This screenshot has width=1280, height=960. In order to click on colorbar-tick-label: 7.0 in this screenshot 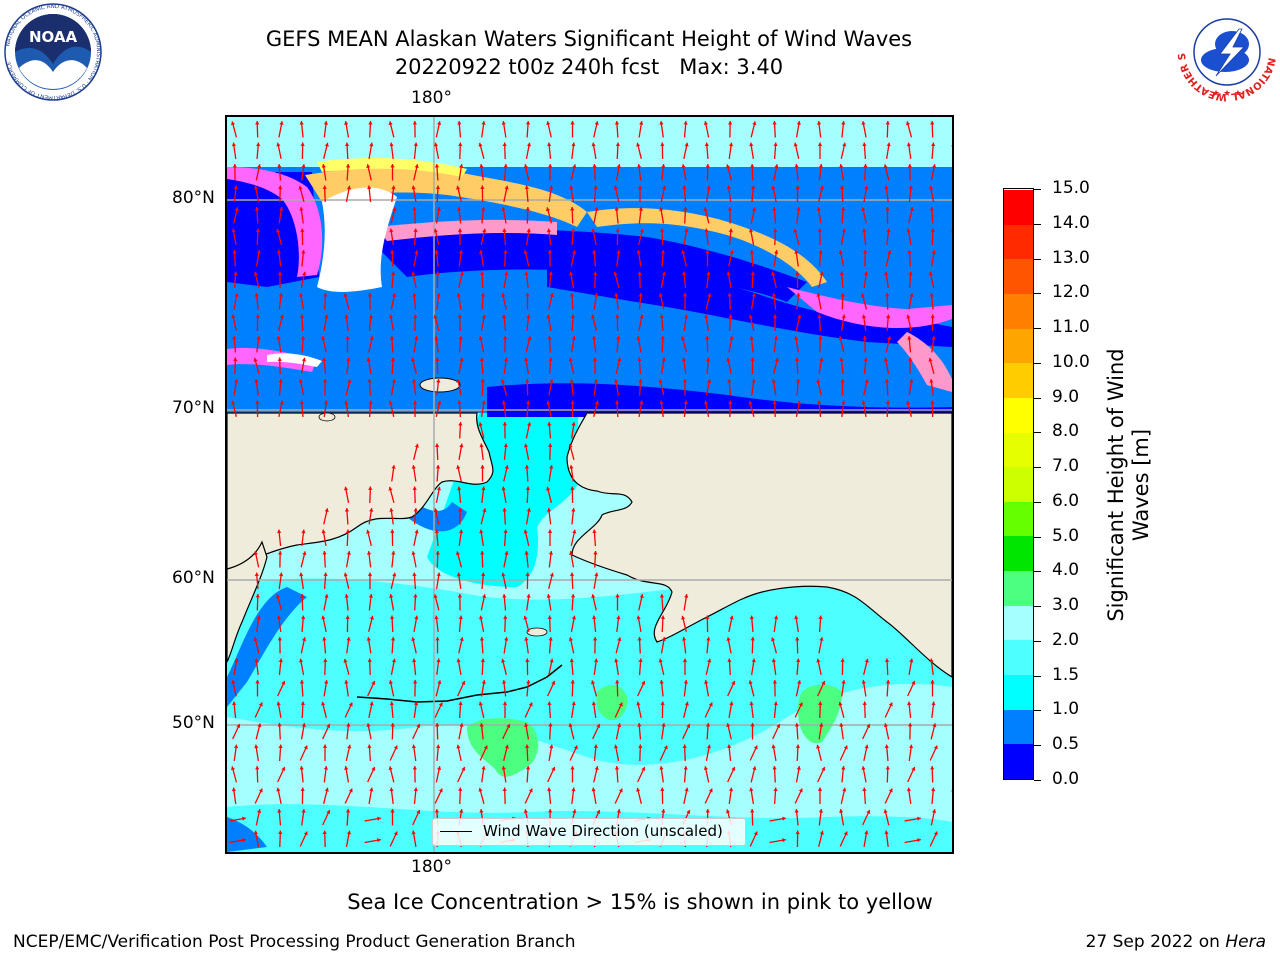, I will do `click(1066, 466)`.